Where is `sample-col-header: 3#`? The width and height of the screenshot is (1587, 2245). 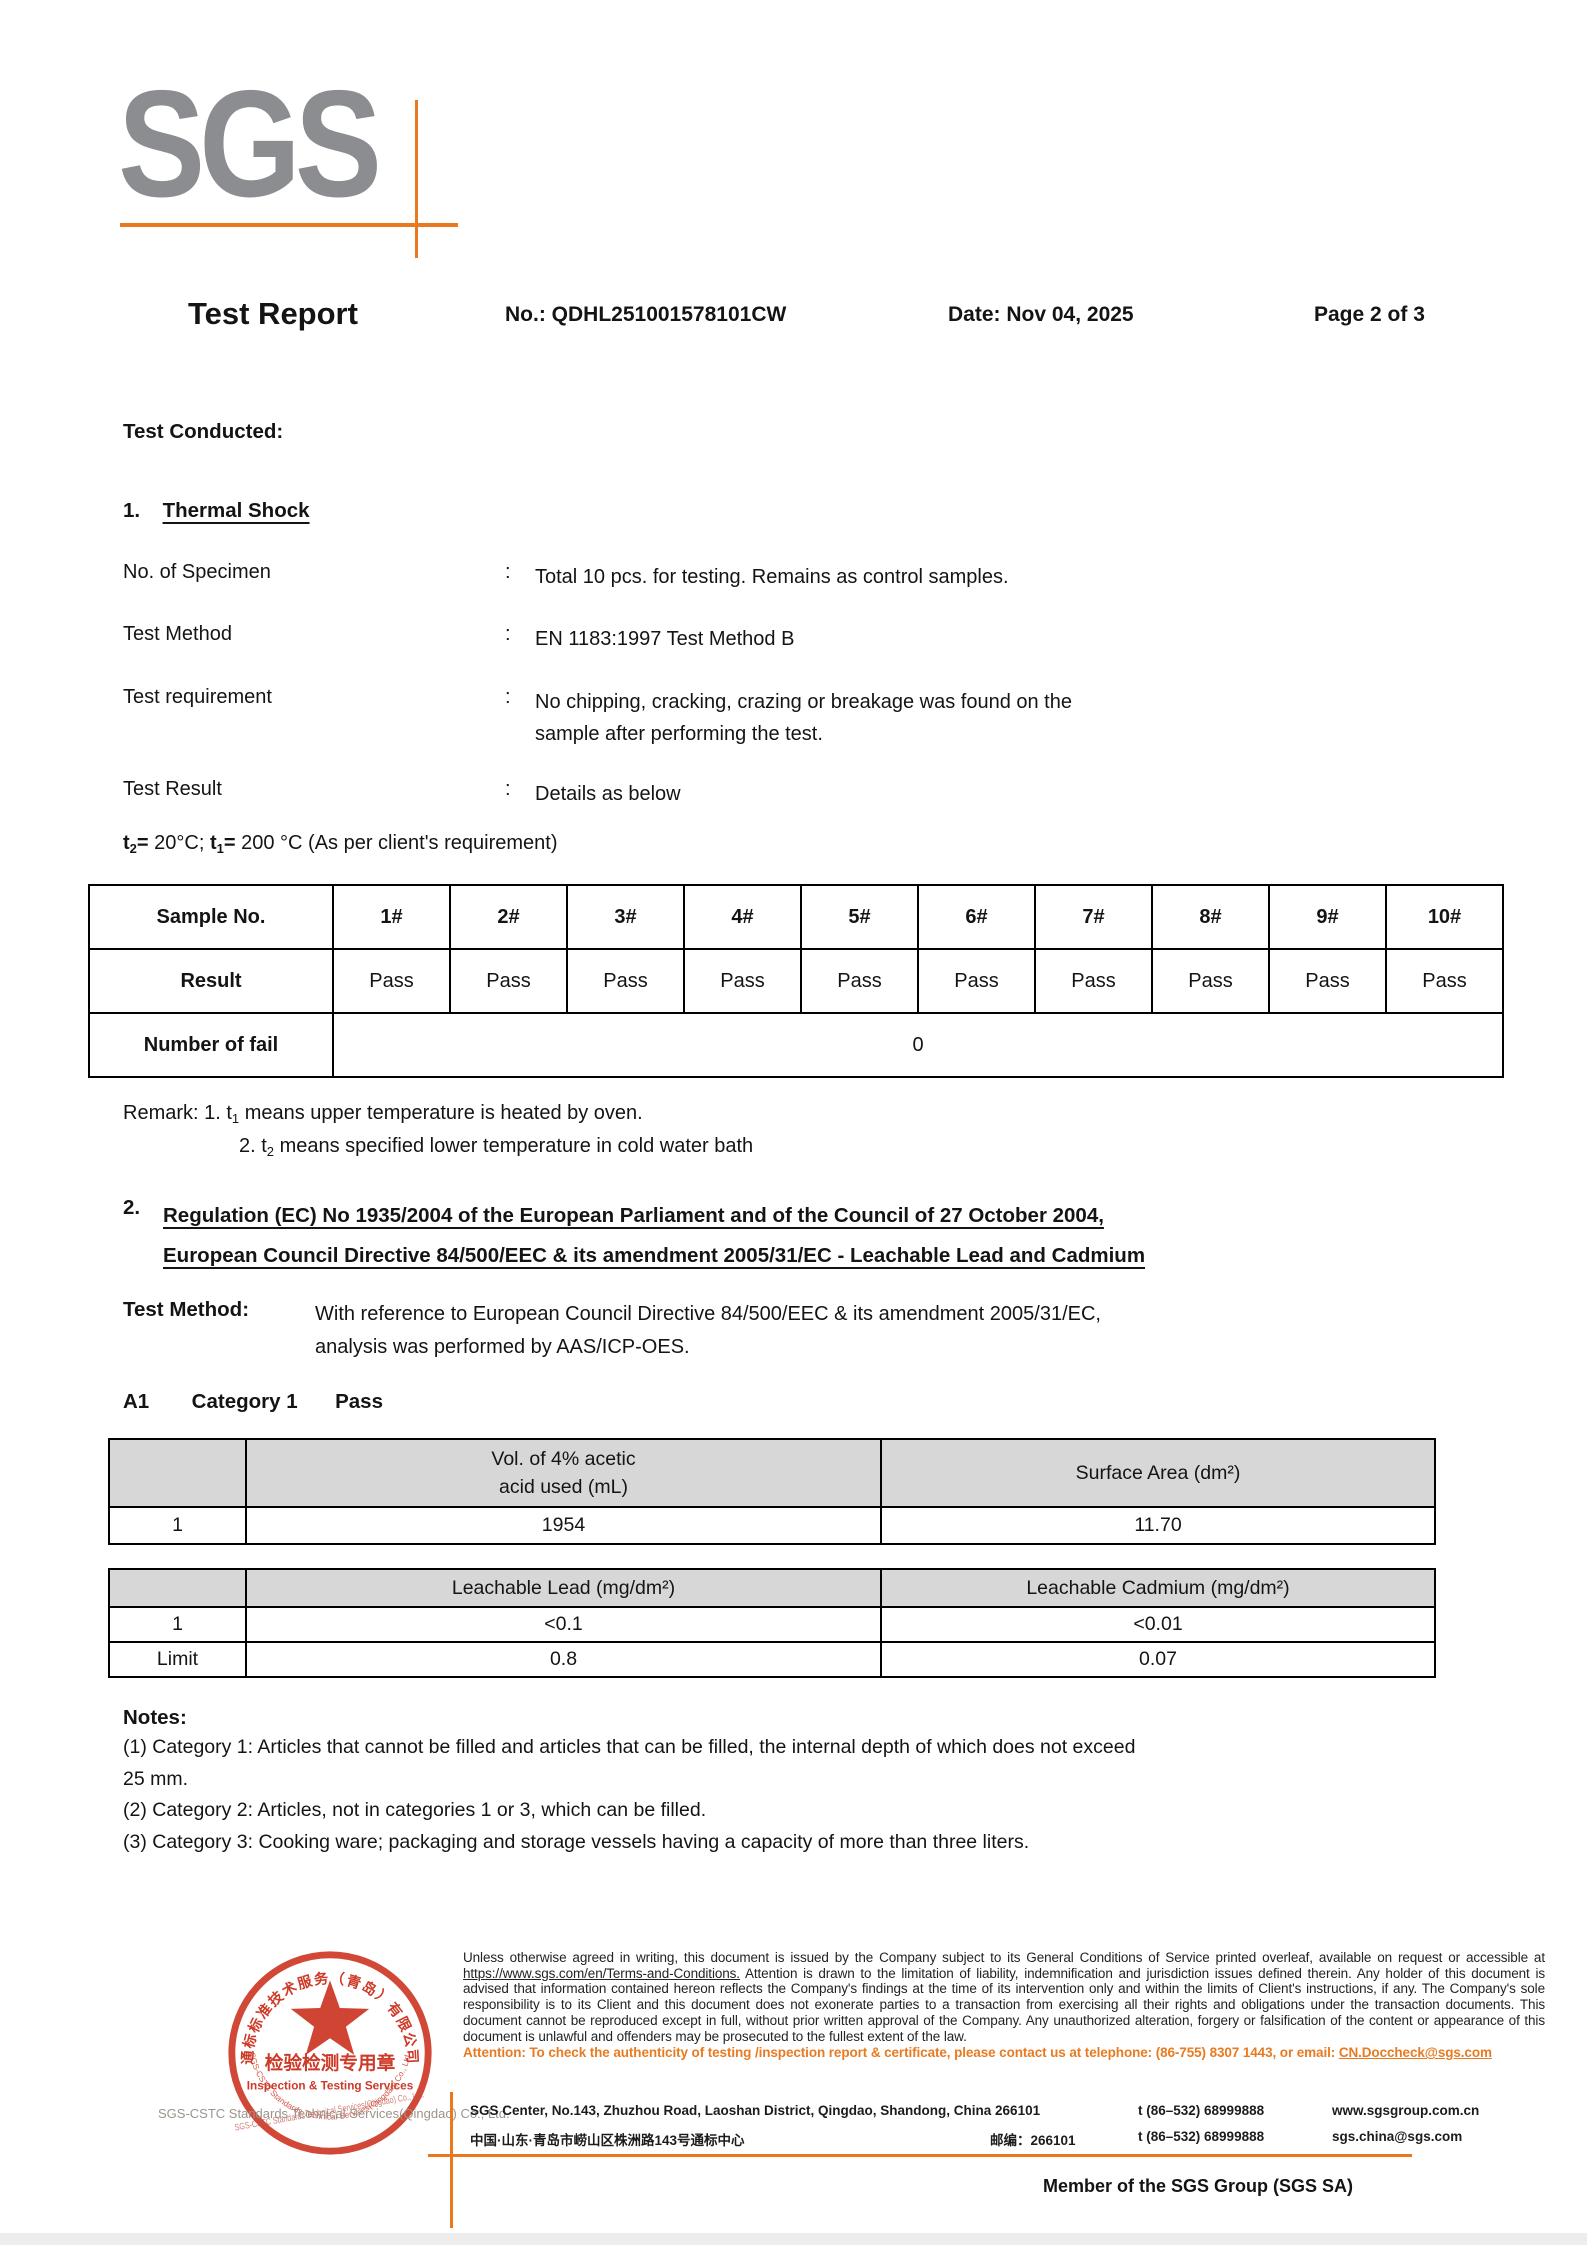
sample-col-header: 3# is located at coordinates (625, 917).